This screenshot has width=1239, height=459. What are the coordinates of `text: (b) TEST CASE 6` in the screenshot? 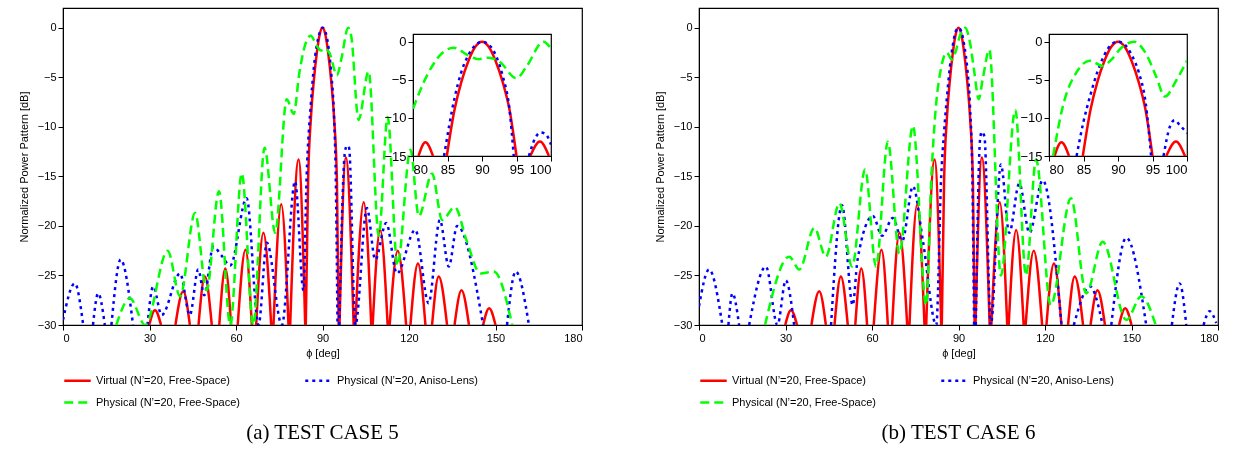 It's located at (958, 432).